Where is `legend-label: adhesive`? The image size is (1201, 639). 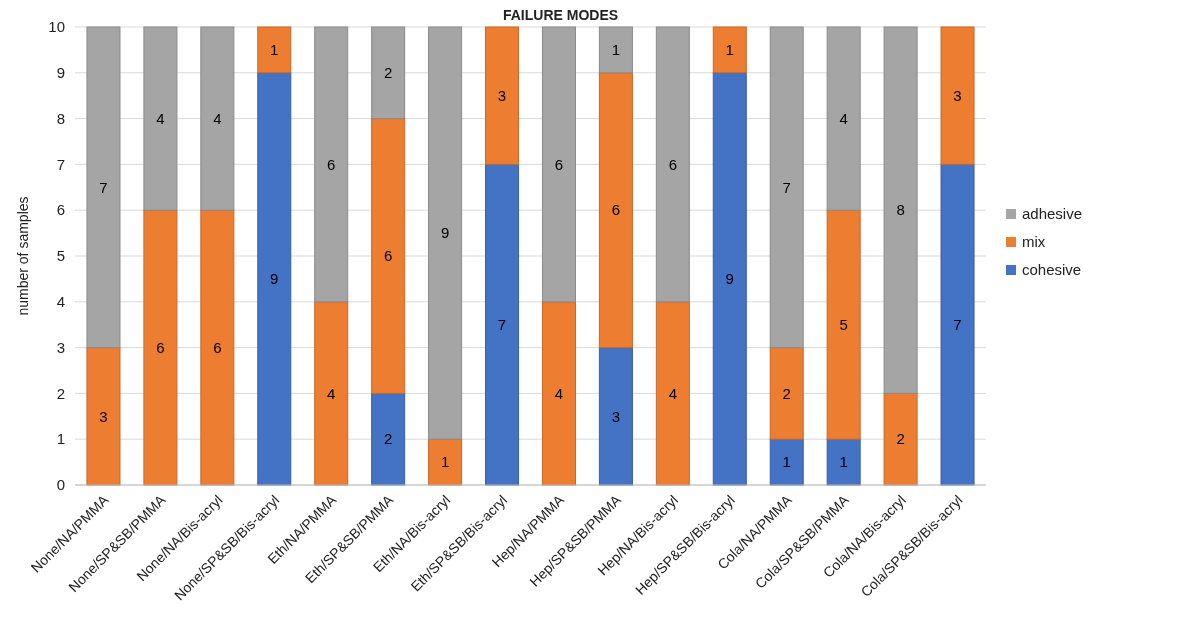
legend-label: adhesive is located at coordinates (1052, 214).